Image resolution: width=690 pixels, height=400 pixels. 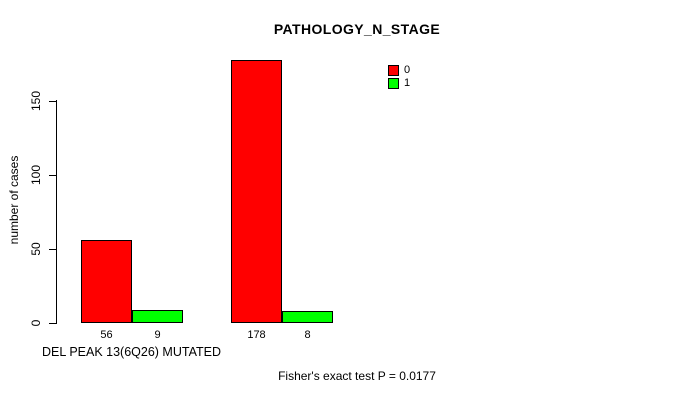 I want to click on bar-count-label-series-0-group-1: 56, so click(x=106, y=335).